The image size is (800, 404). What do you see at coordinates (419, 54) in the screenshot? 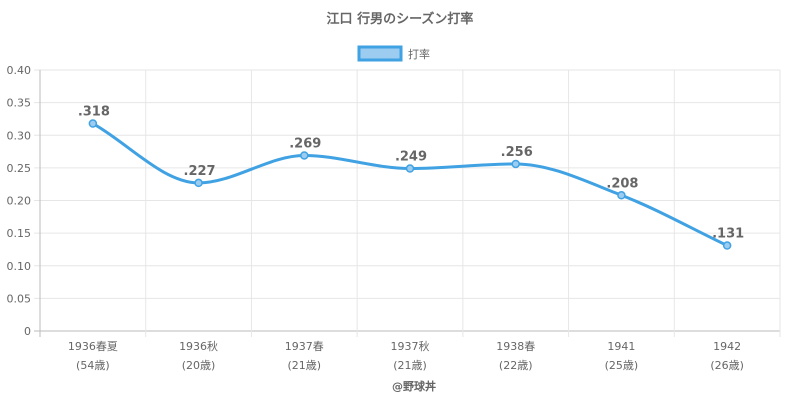
I see `legend-label: 打率` at bounding box center [419, 54].